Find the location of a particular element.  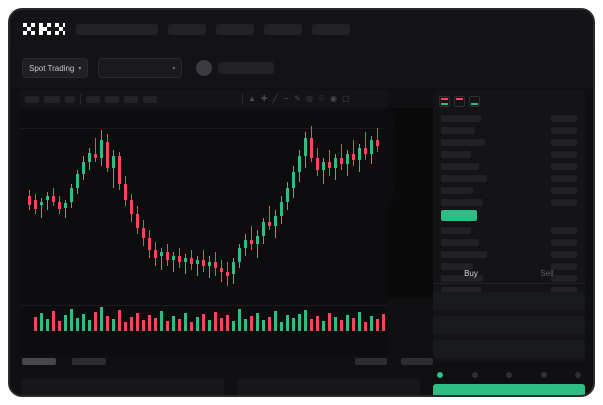

nav-item-markets is located at coordinates (187, 29).